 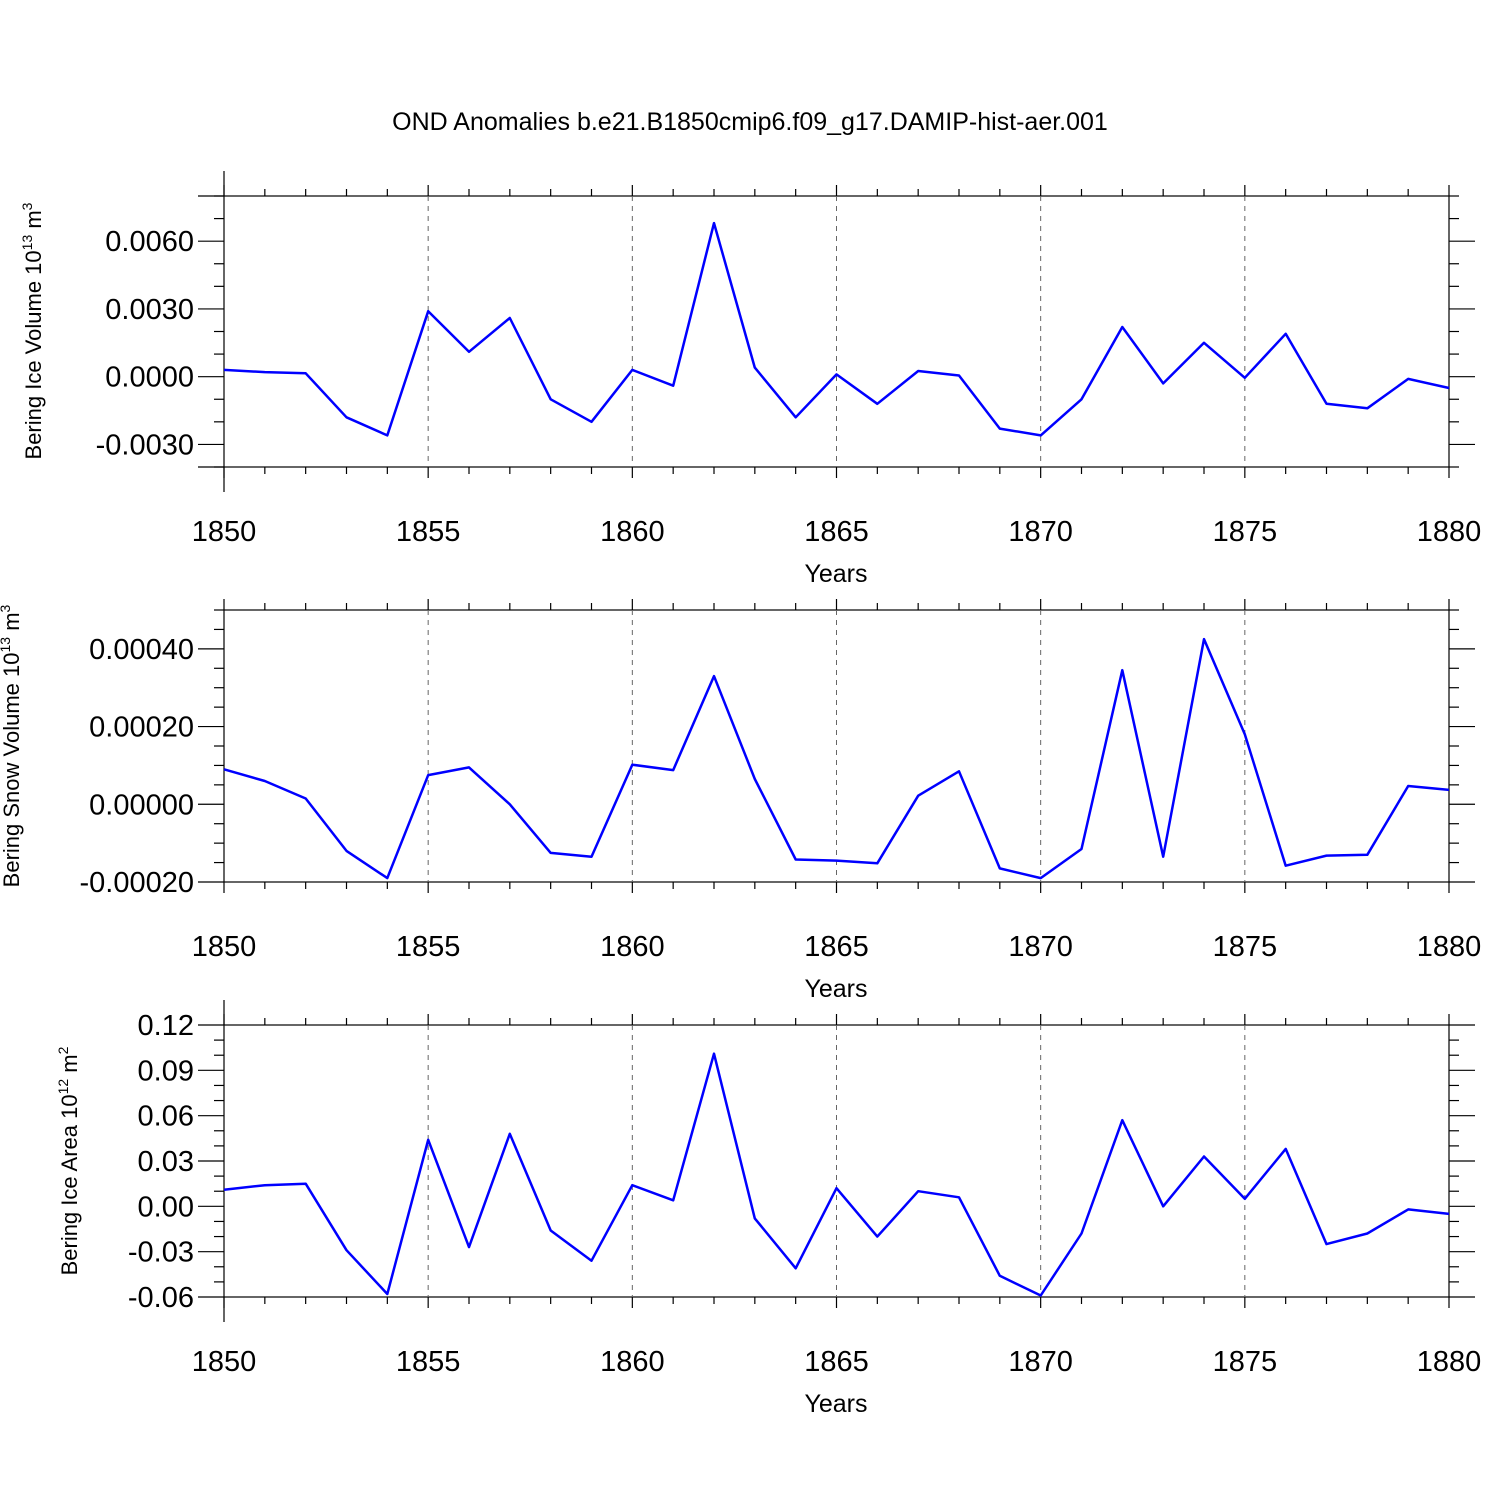 I want to click on y-axis-label: Bering Snow Volume 1013 m3, so click(x=12, y=745).